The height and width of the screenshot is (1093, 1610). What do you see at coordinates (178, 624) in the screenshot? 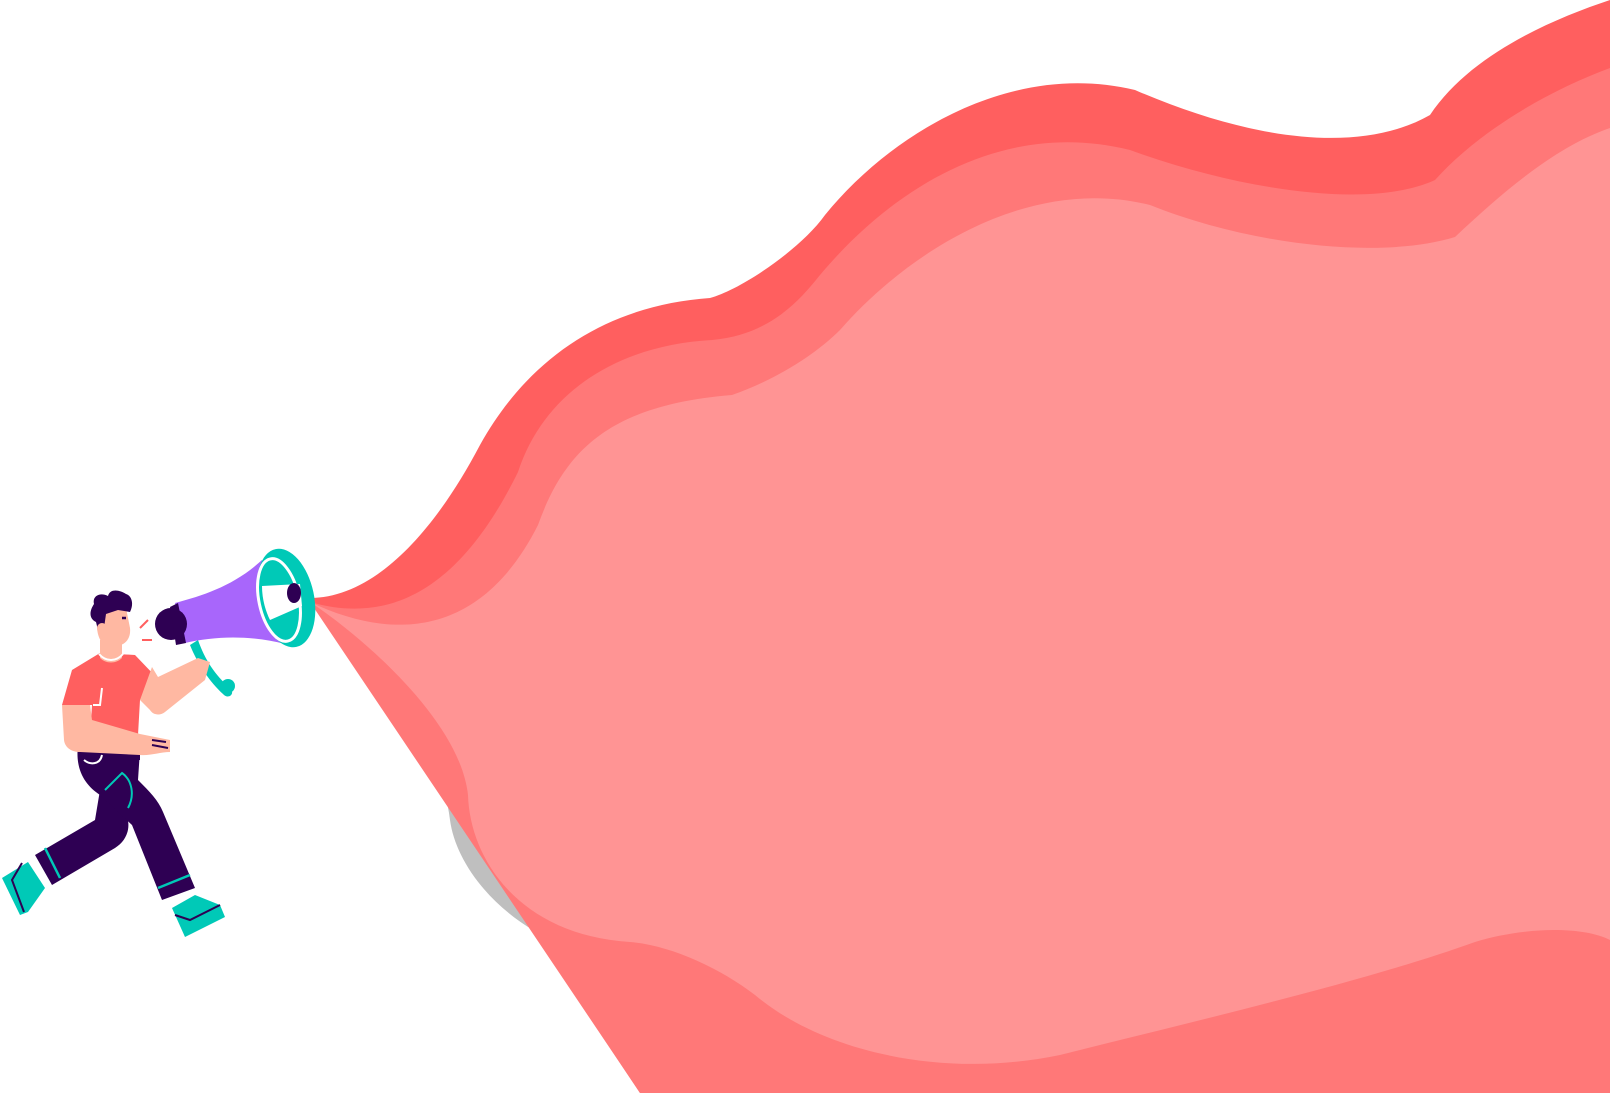
I see `megaphone-collar` at bounding box center [178, 624].